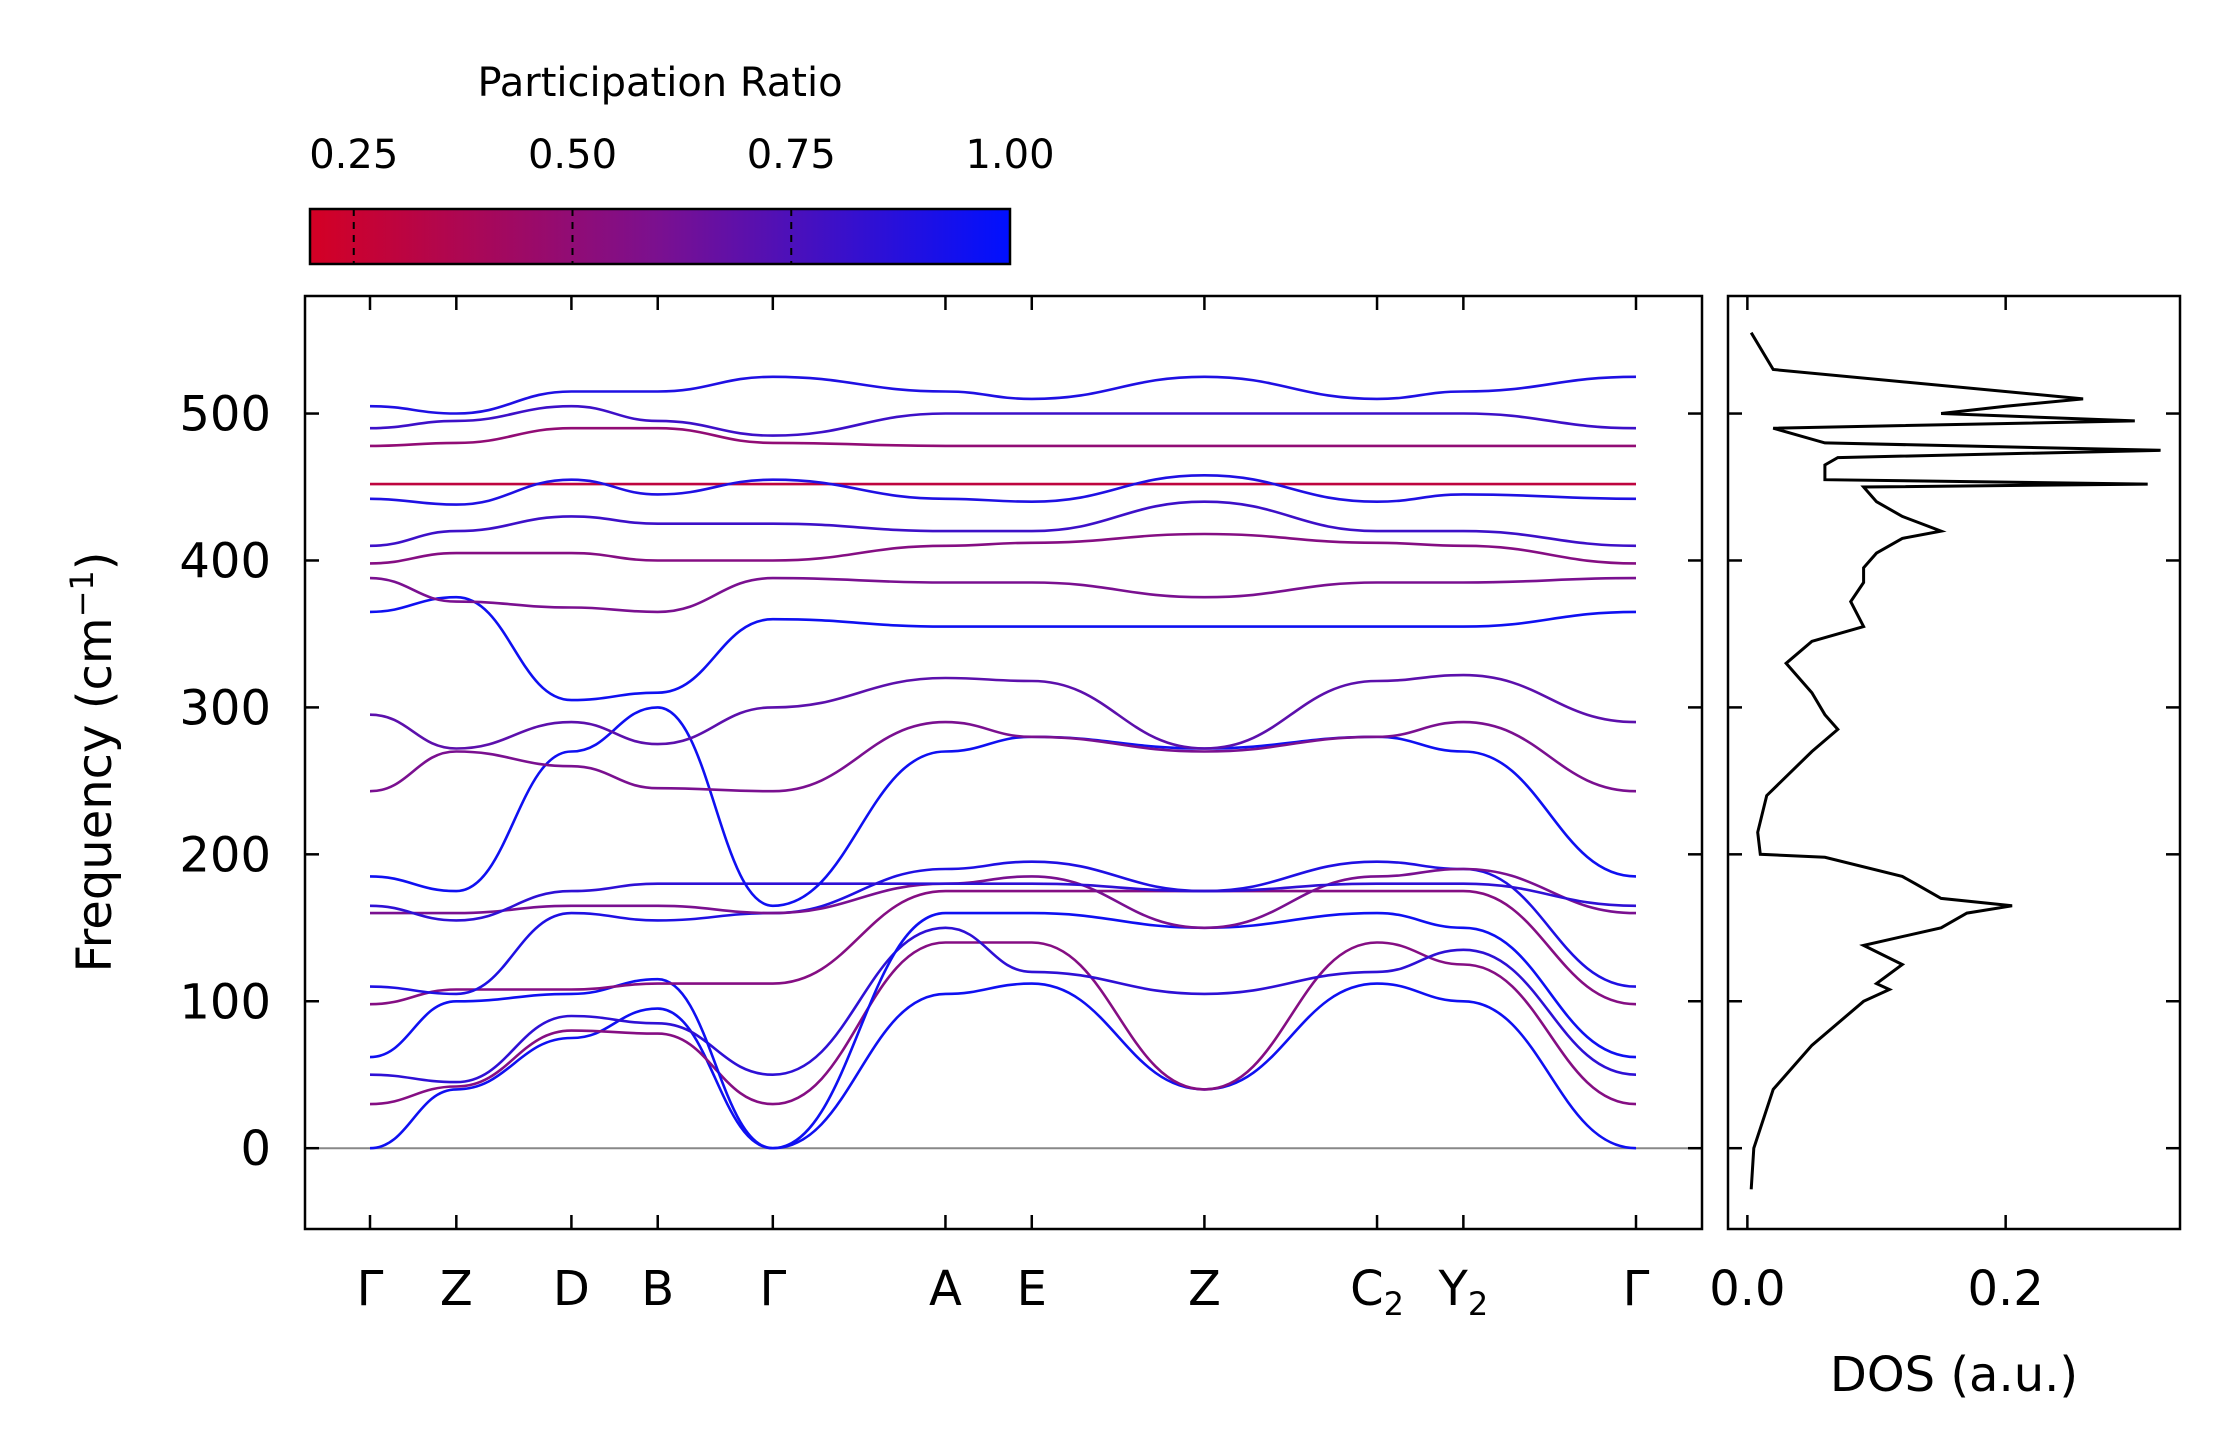 The width and height of the screenshot is (2222, 1455). What do you see at coordinates (1032, 1289) in the screenshot?
I see `high-symmetry-label: E` at bounding box center [1032, 1289].